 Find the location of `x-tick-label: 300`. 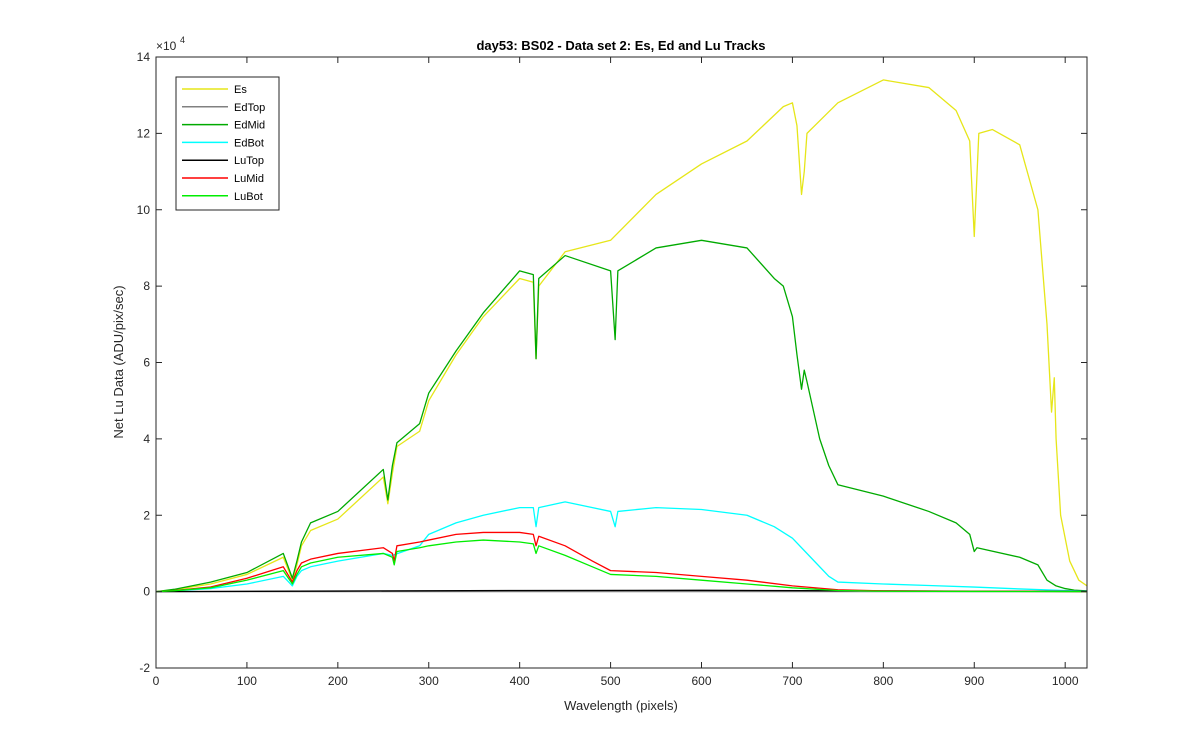

x-tick-label: 300 is located at coordinates (429, 681).